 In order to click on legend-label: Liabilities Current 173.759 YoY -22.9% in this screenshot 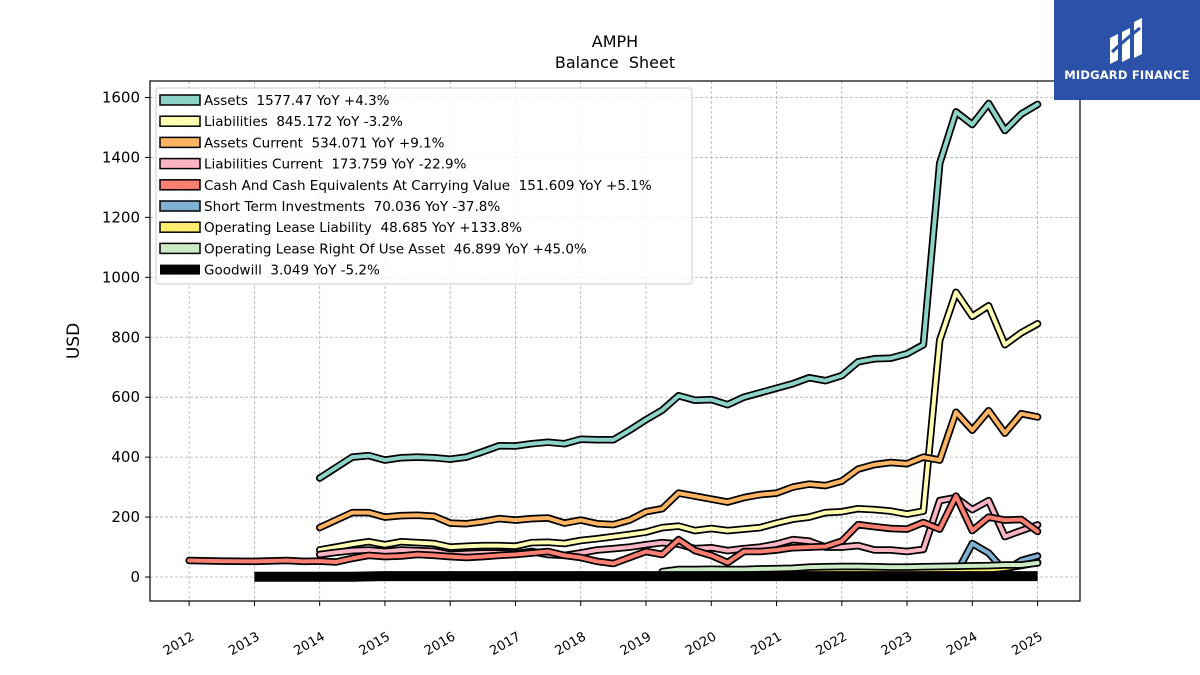, I will do `click(335, 165)`.